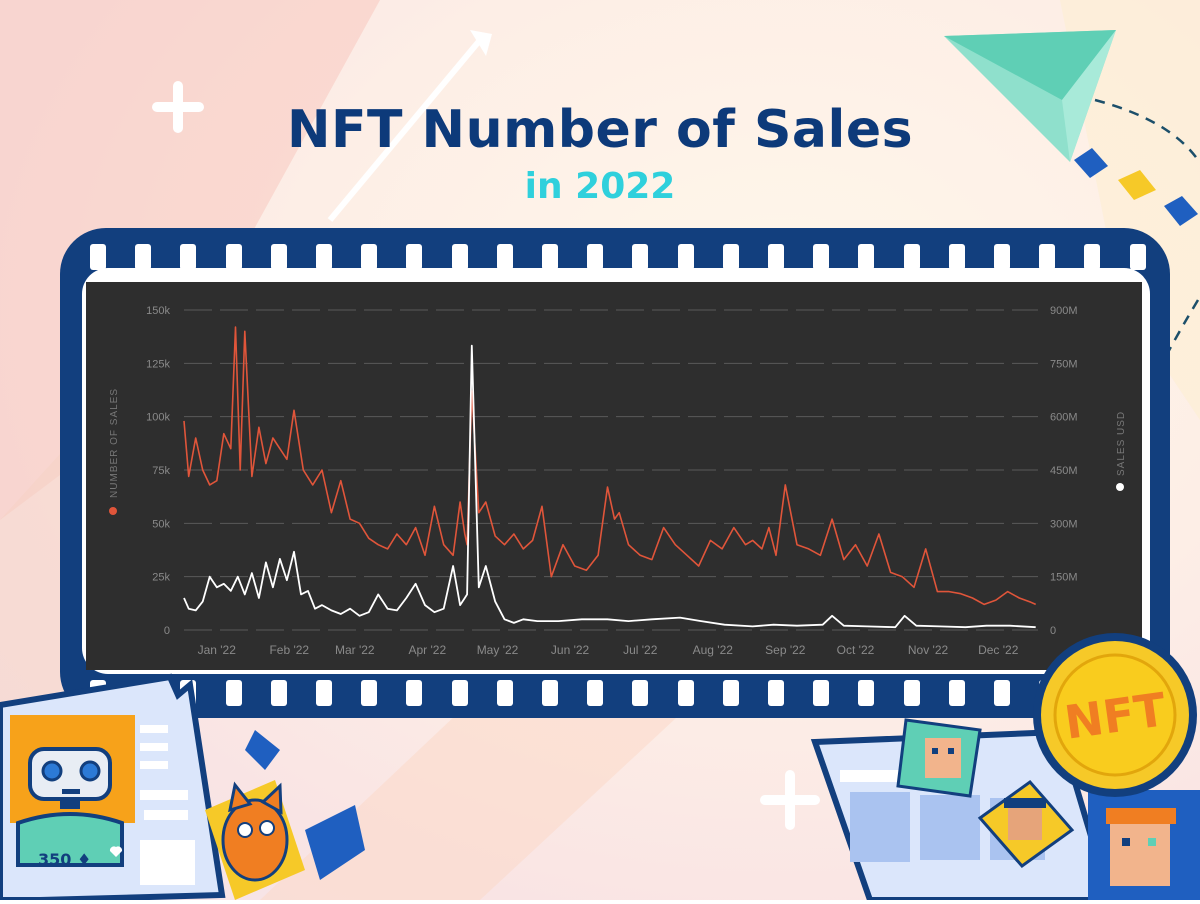 The width and height of the screenshot is (1200, 904). What do you see at coordinates (158, 418) in the screenshot?
I see `y-tick-label-left: 100k` at bounding box center [158, 418].